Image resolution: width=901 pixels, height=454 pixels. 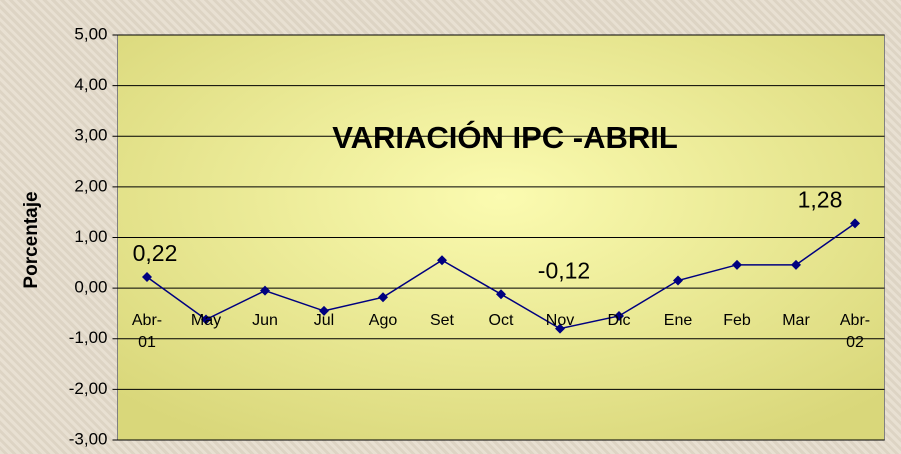 I want to click on x-tick-label: Ago, so click(x=383, y=321).